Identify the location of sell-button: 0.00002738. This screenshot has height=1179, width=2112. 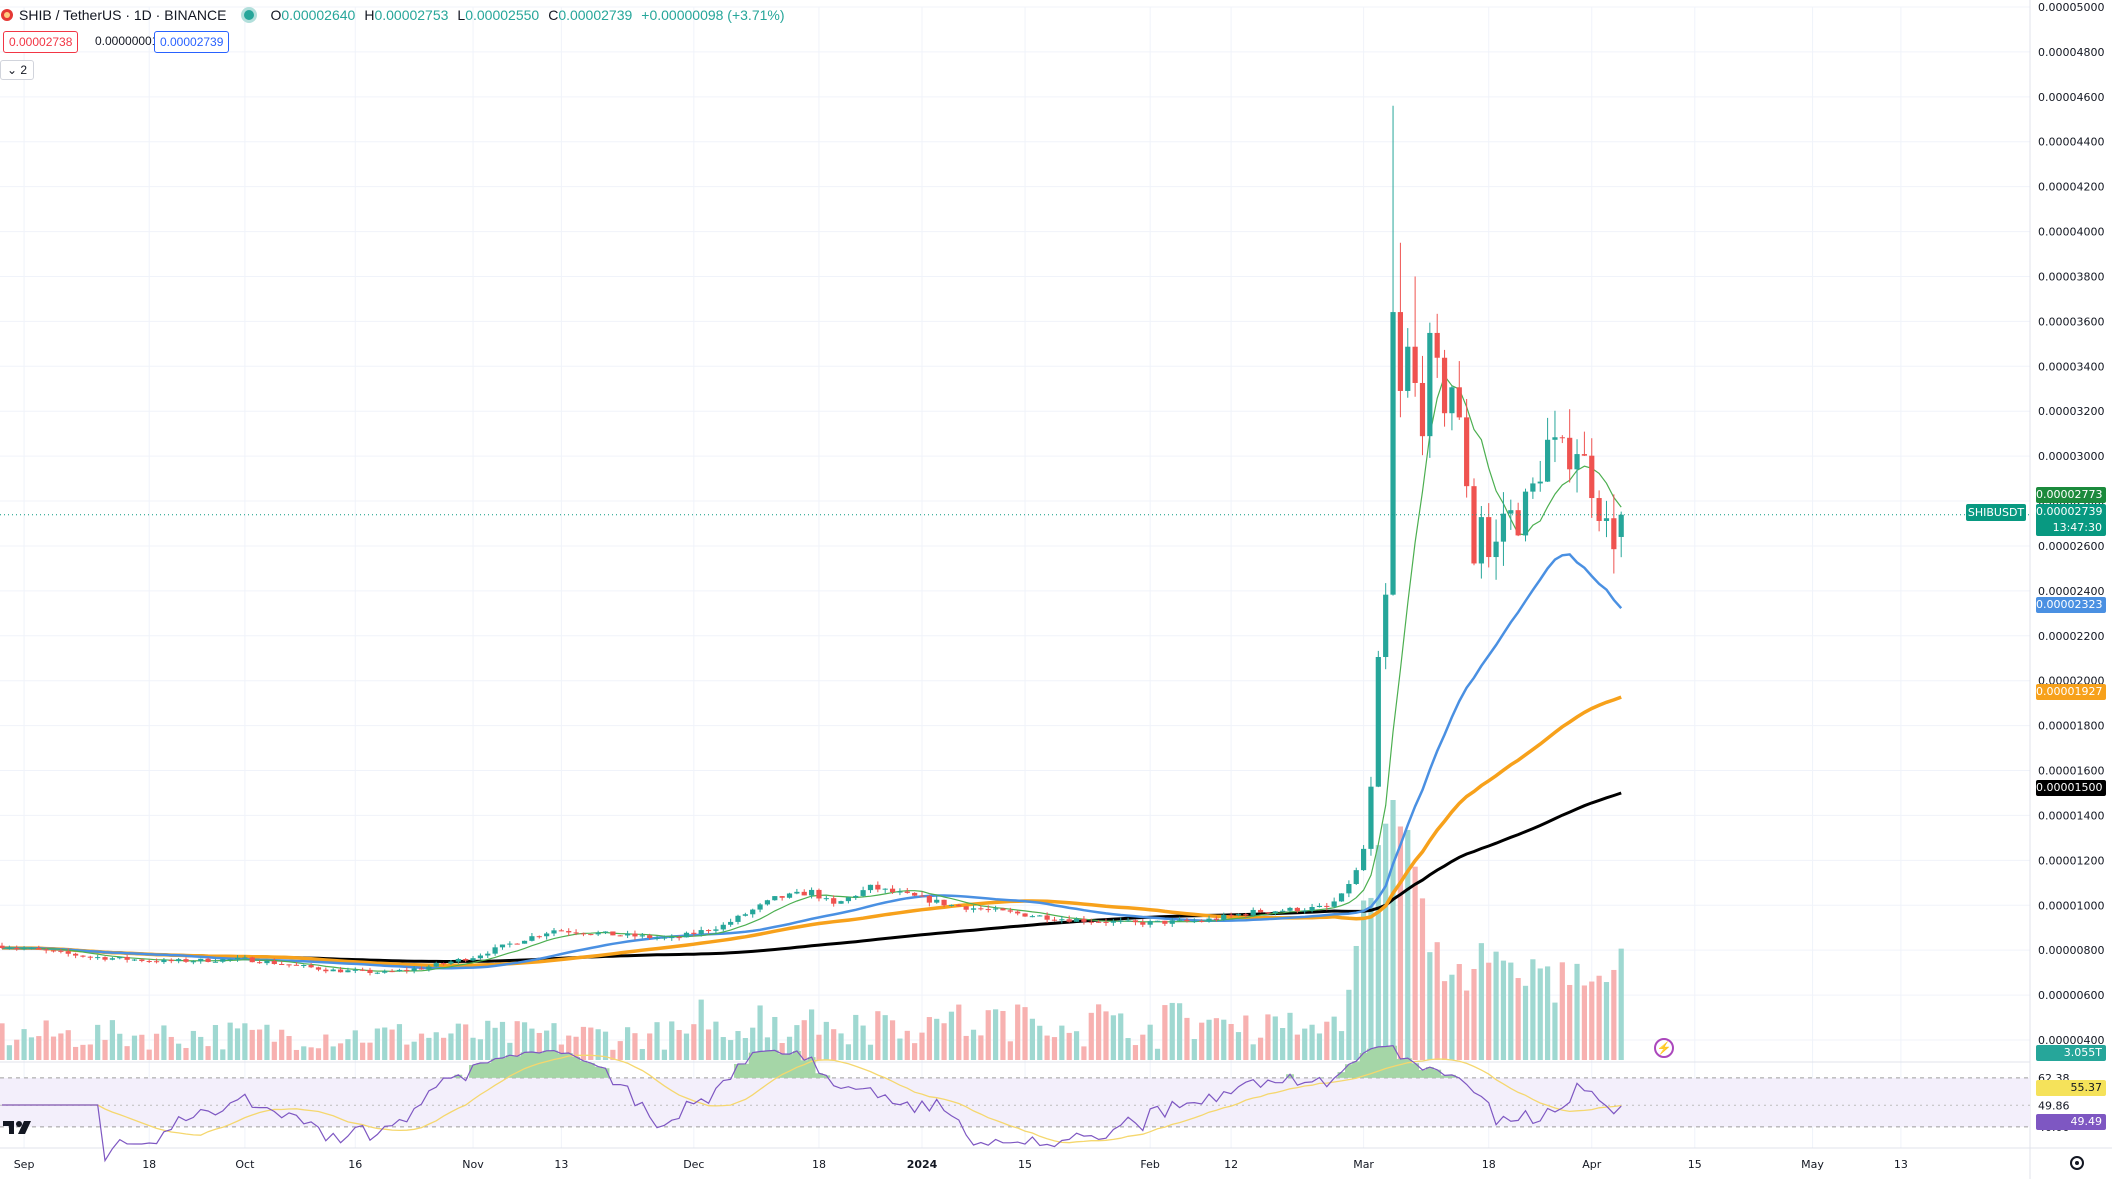
(41, 42).